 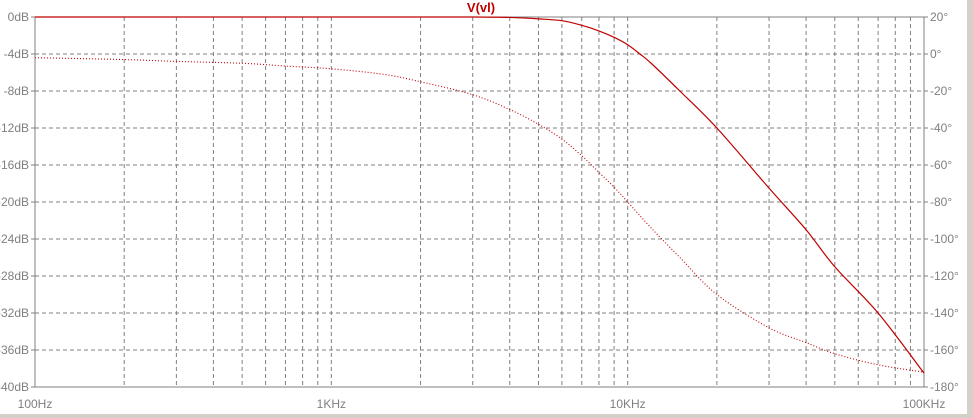 What do you see at coordinates (14, 239) in the screenshot?
I see `y-left-tick-label: -24dB` at bounding box center [14, 239].